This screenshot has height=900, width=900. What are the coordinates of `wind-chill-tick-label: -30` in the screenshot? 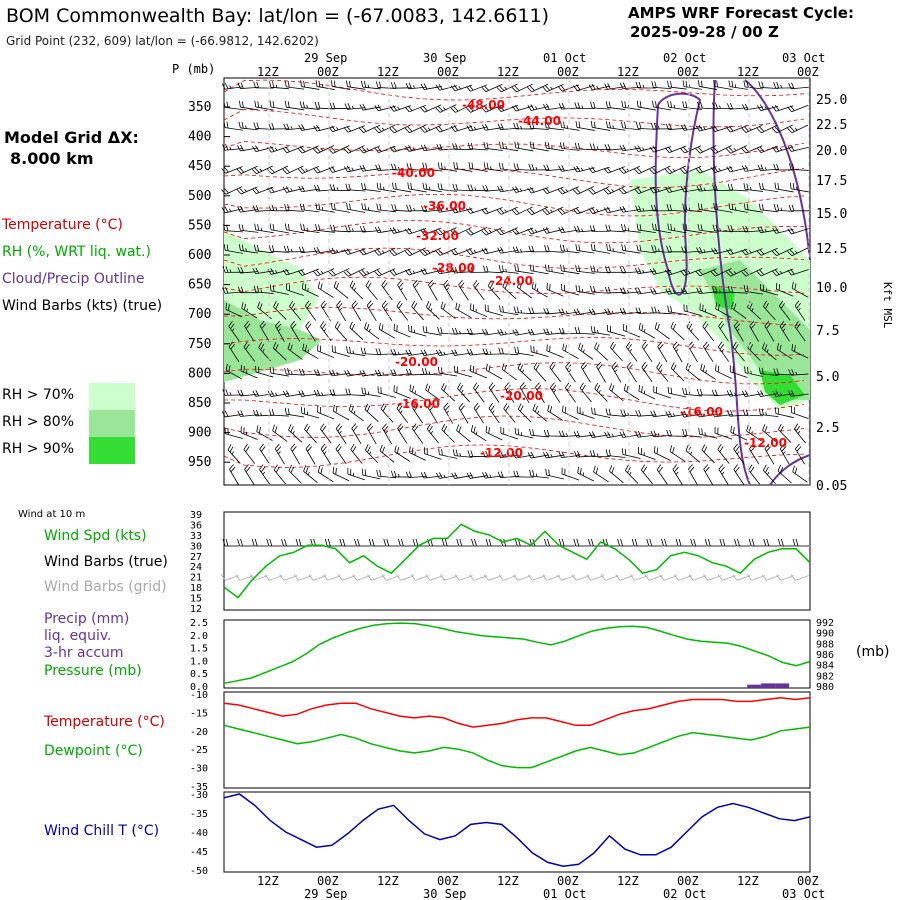 It's located at (199, 795).